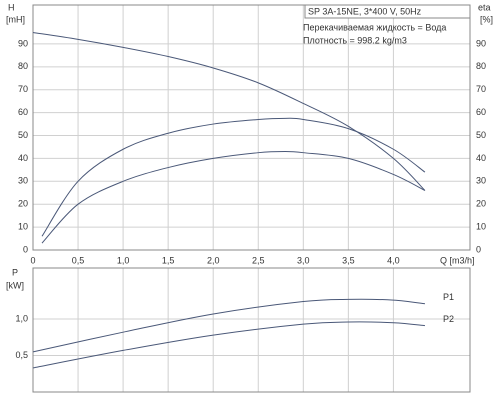  I want to click on y2-unit: [%], so click(486, 19).